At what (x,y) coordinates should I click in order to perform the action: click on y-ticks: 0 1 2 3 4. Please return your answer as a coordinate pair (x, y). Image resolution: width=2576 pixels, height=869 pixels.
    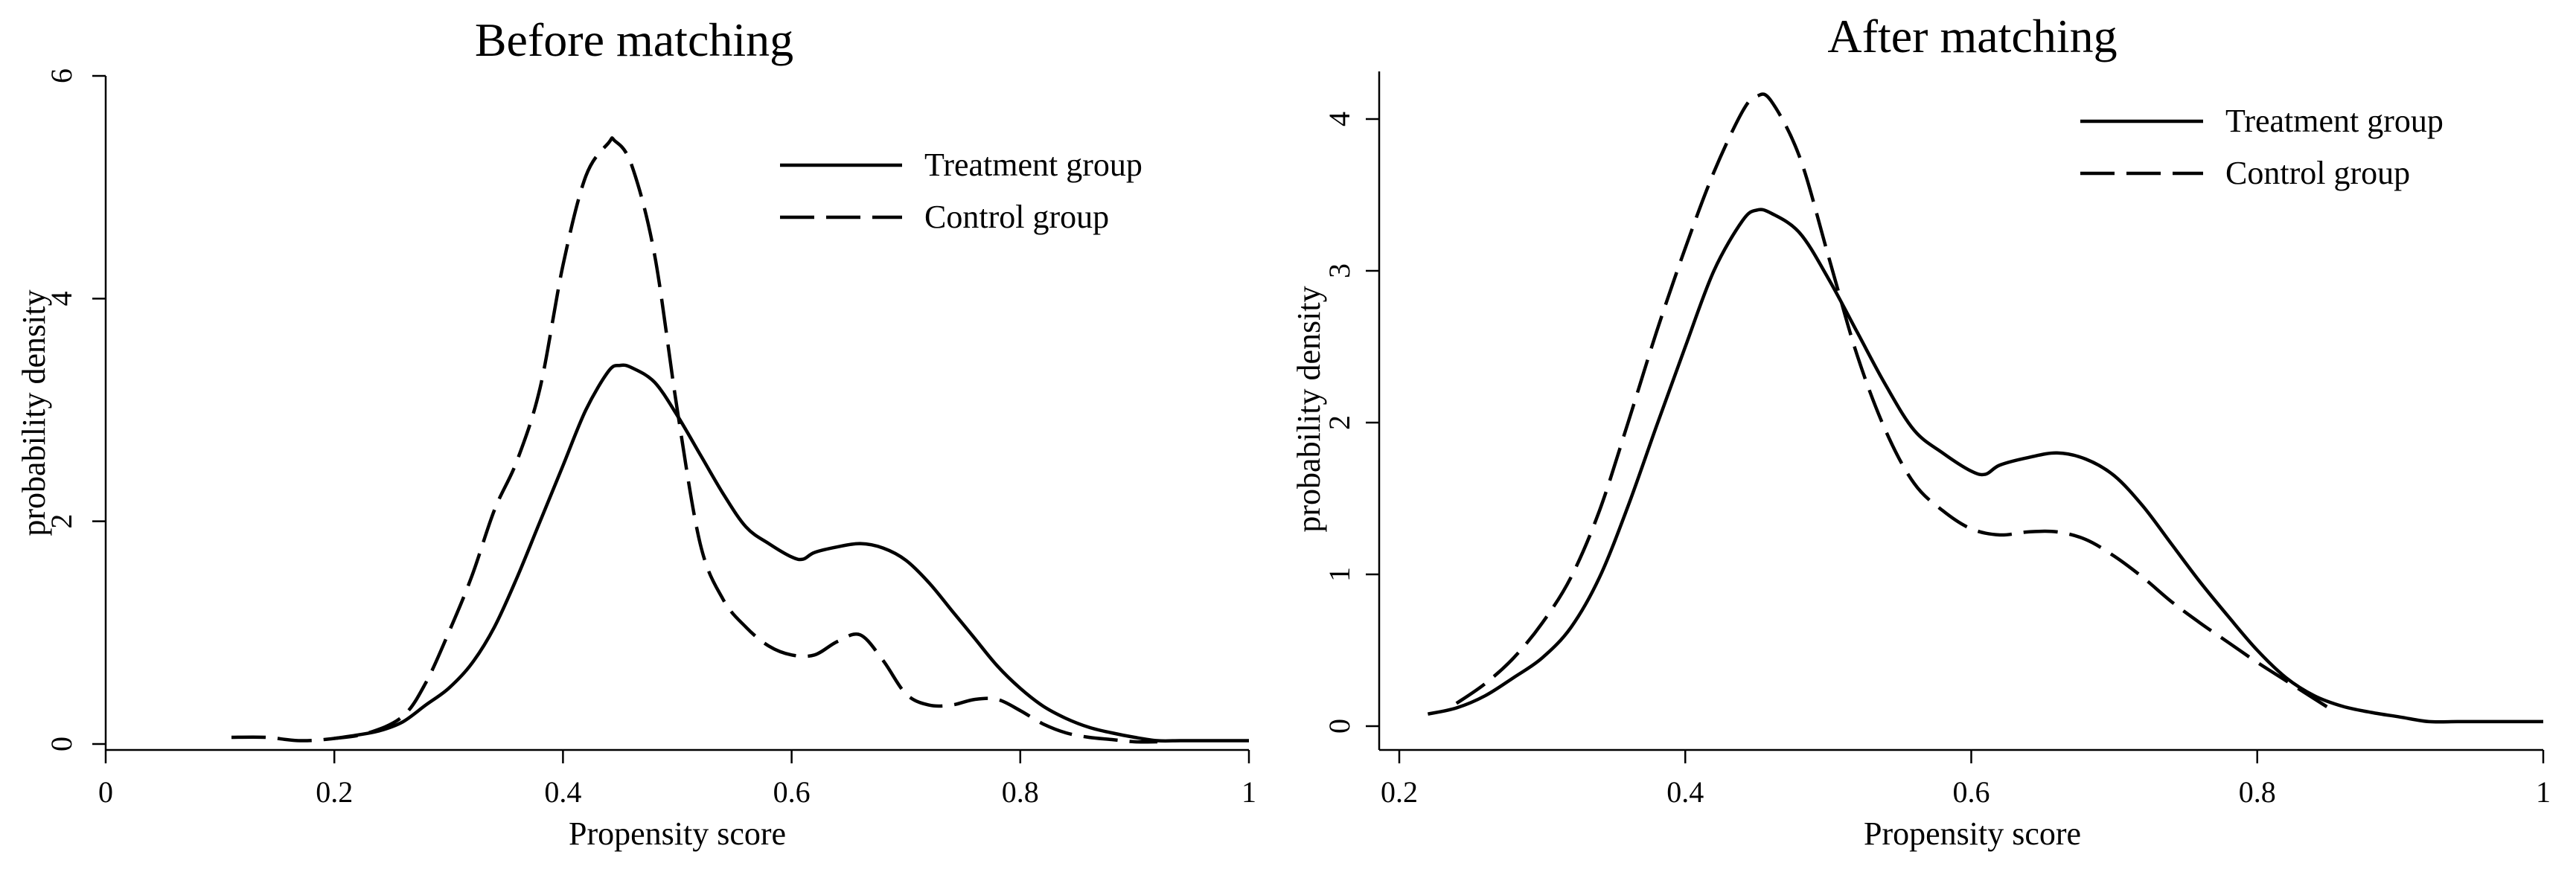
    Looking at the image, I should click on (1351, 423).